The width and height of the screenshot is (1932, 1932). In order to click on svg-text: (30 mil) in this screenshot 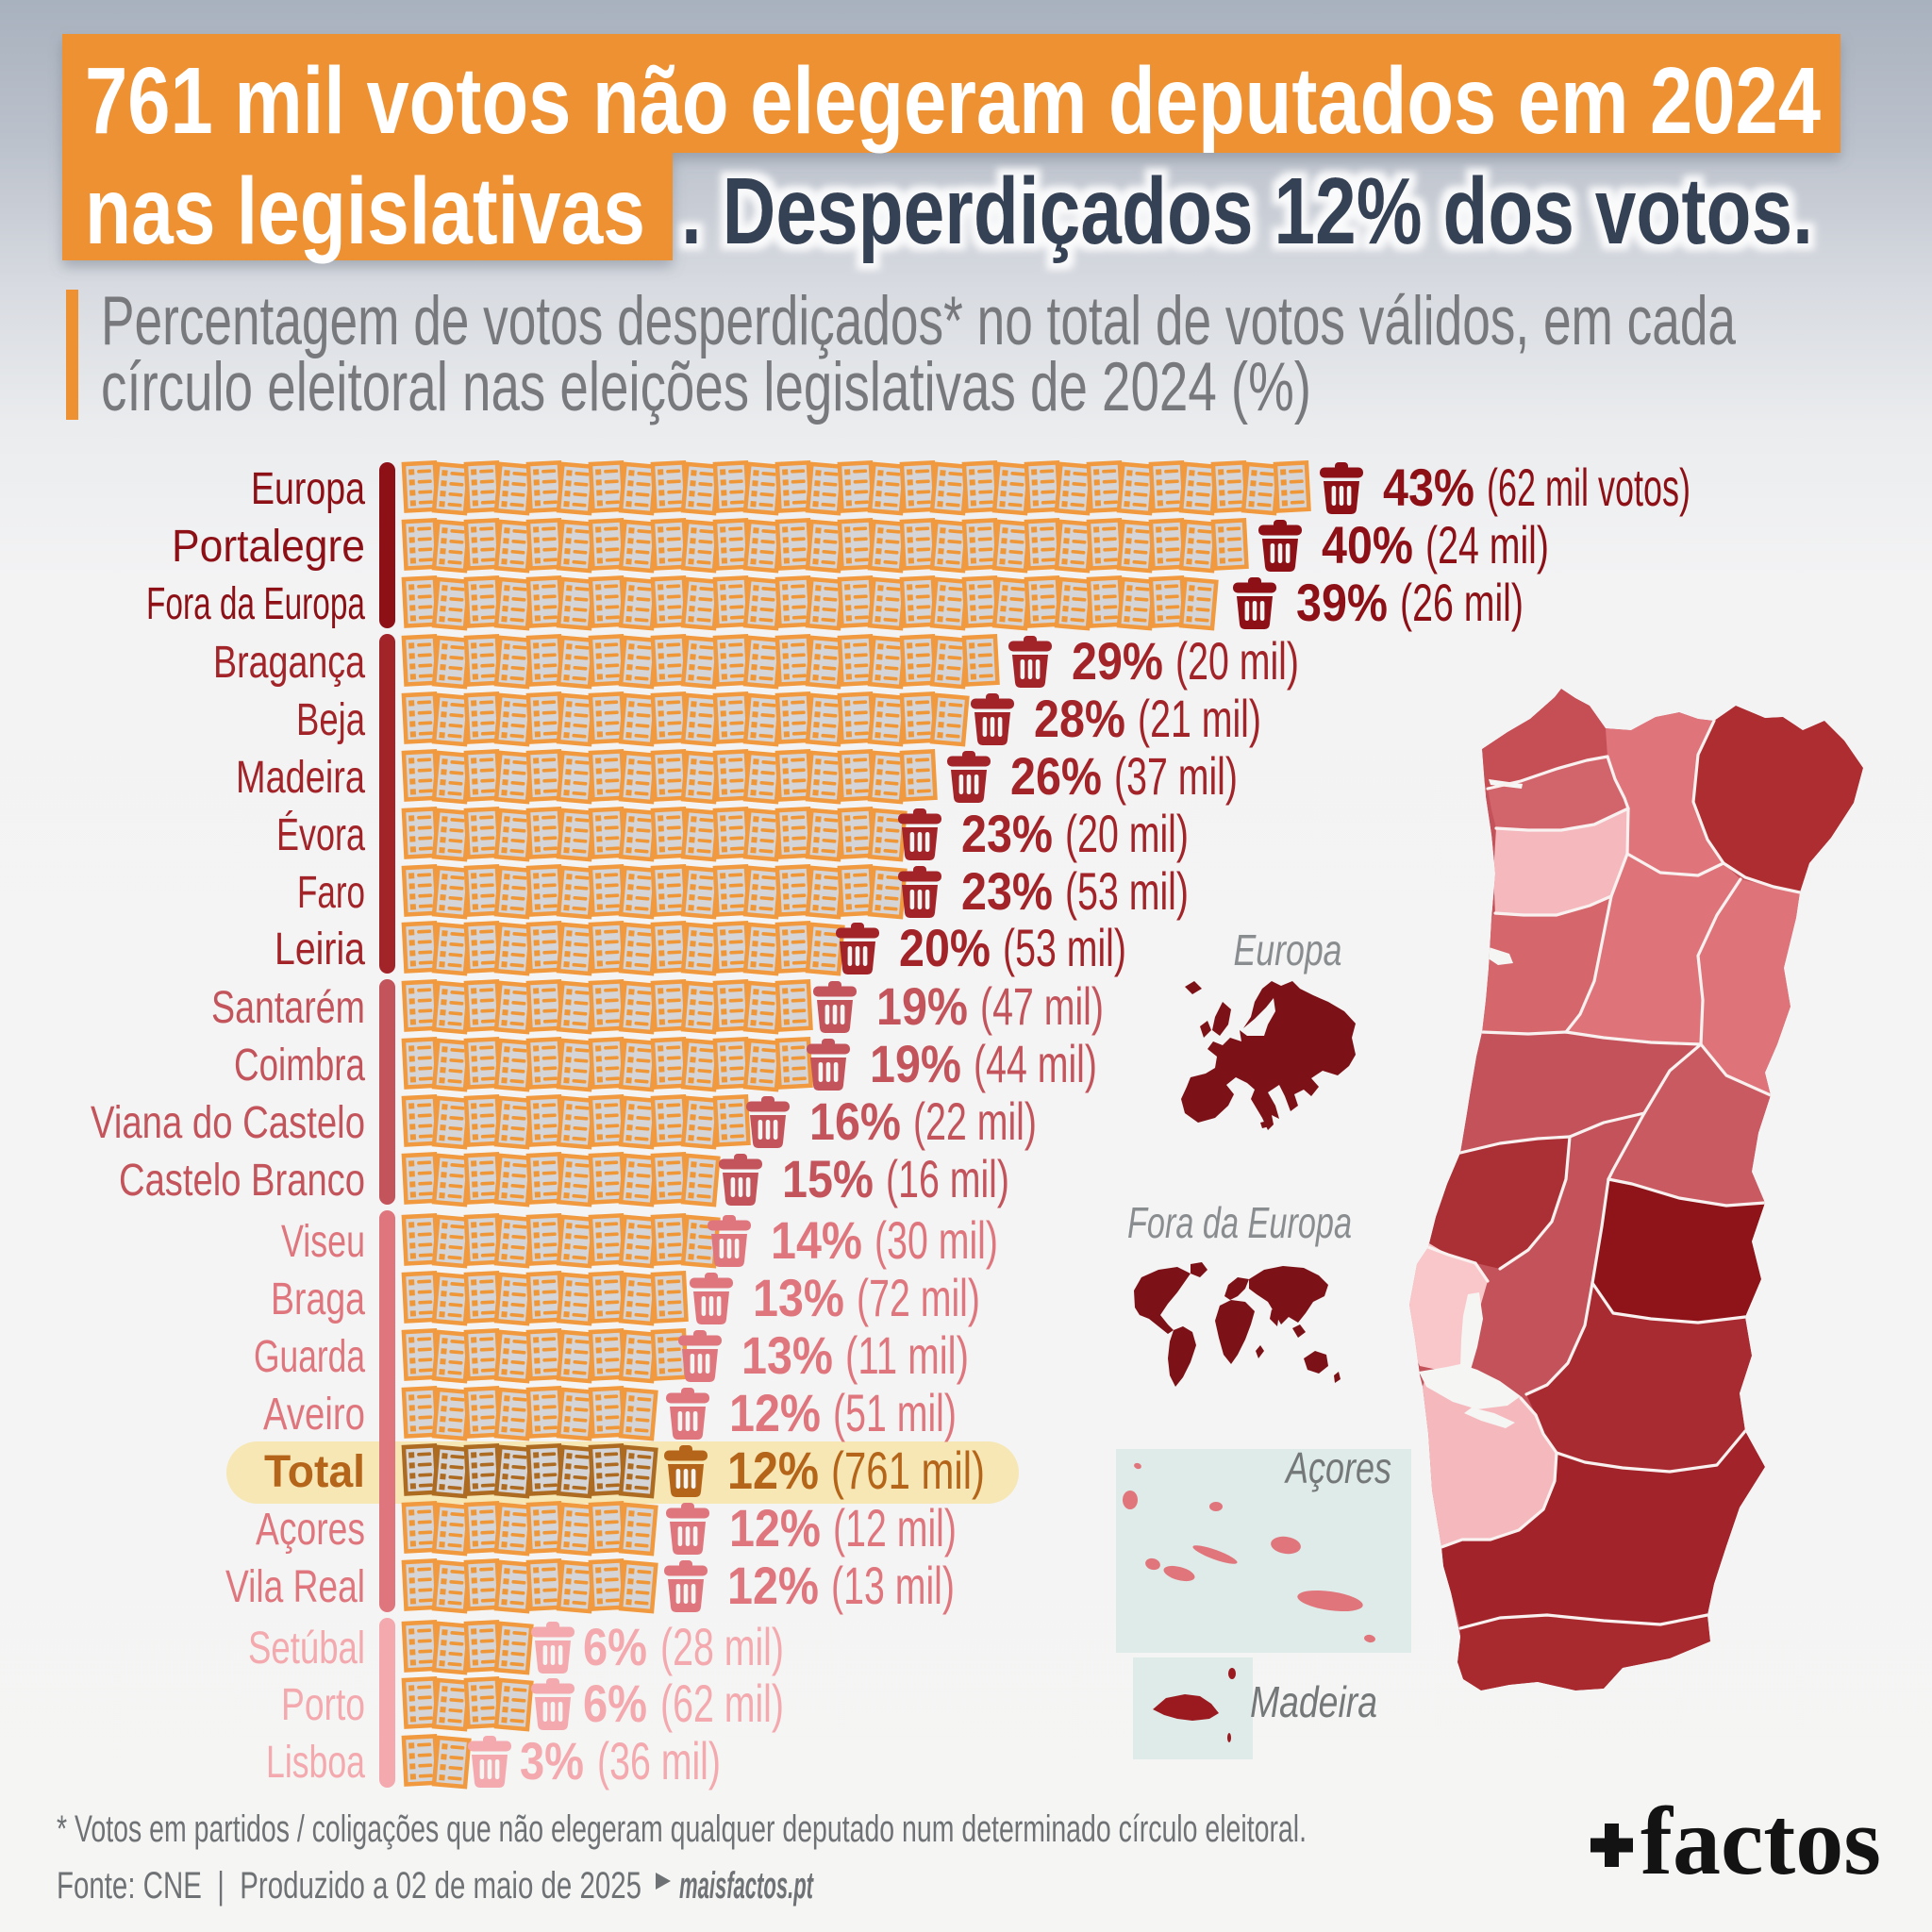, I will do `click(936, 1240)`.